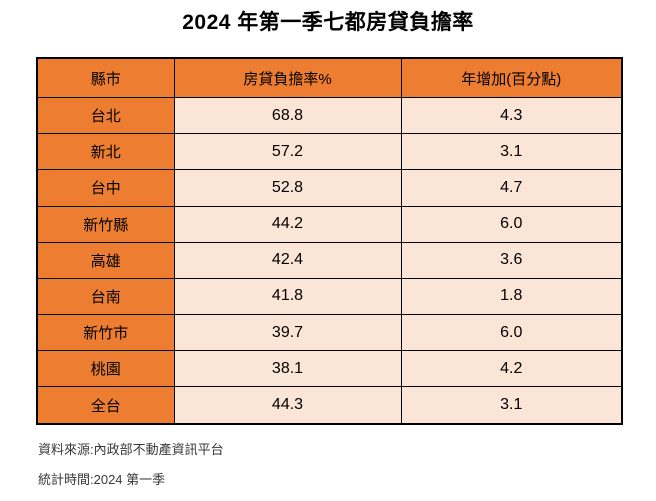 The image size is (656, 501). I want to click on rate-cell: 68.8, so click(287, 115).